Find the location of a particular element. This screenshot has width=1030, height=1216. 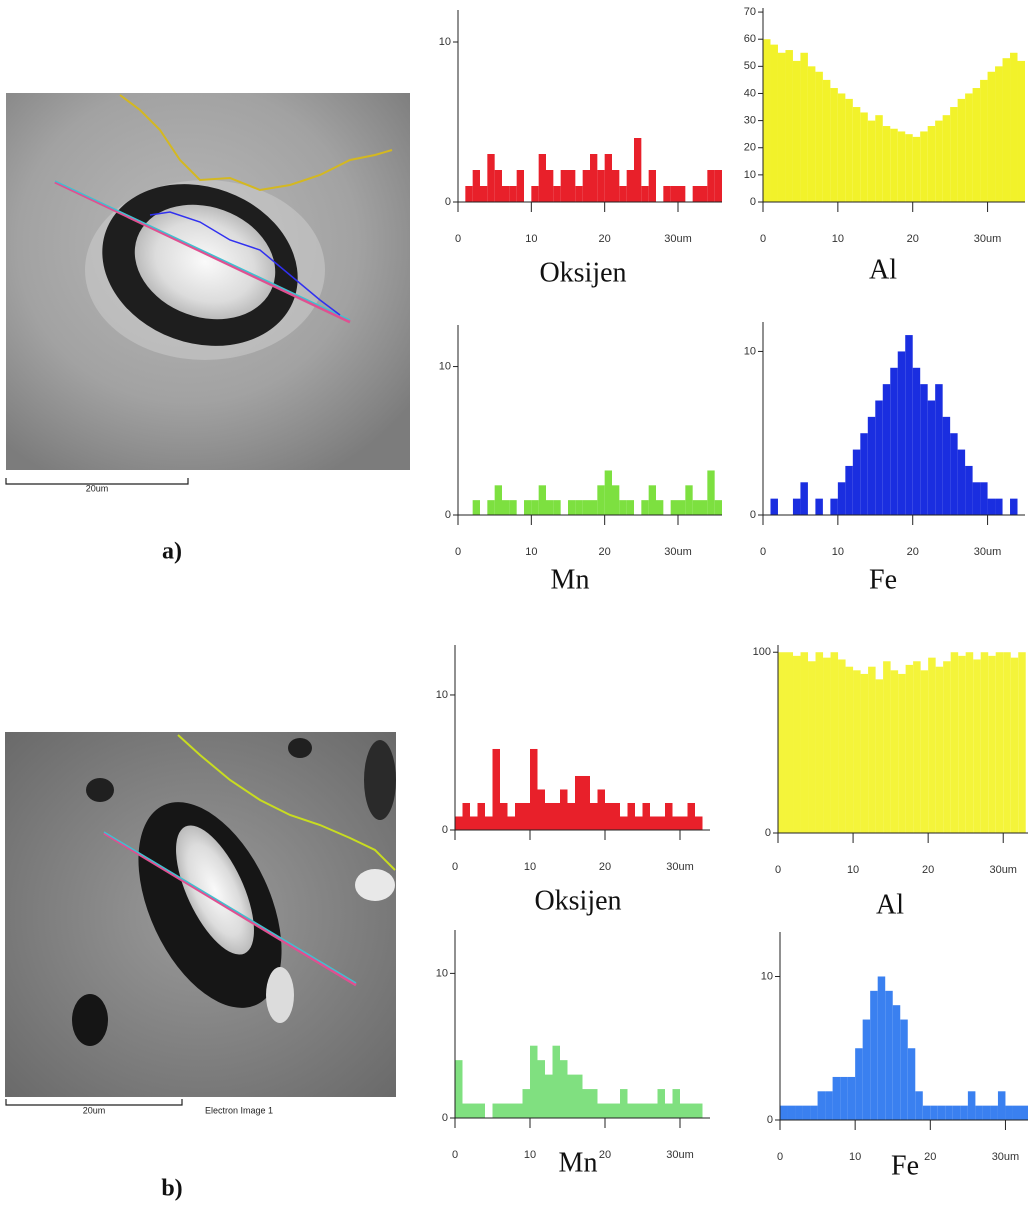

chart: 0 10 20 30 40 50 60 70 0 10 20 30um Al is located at coordinates (884, 145).